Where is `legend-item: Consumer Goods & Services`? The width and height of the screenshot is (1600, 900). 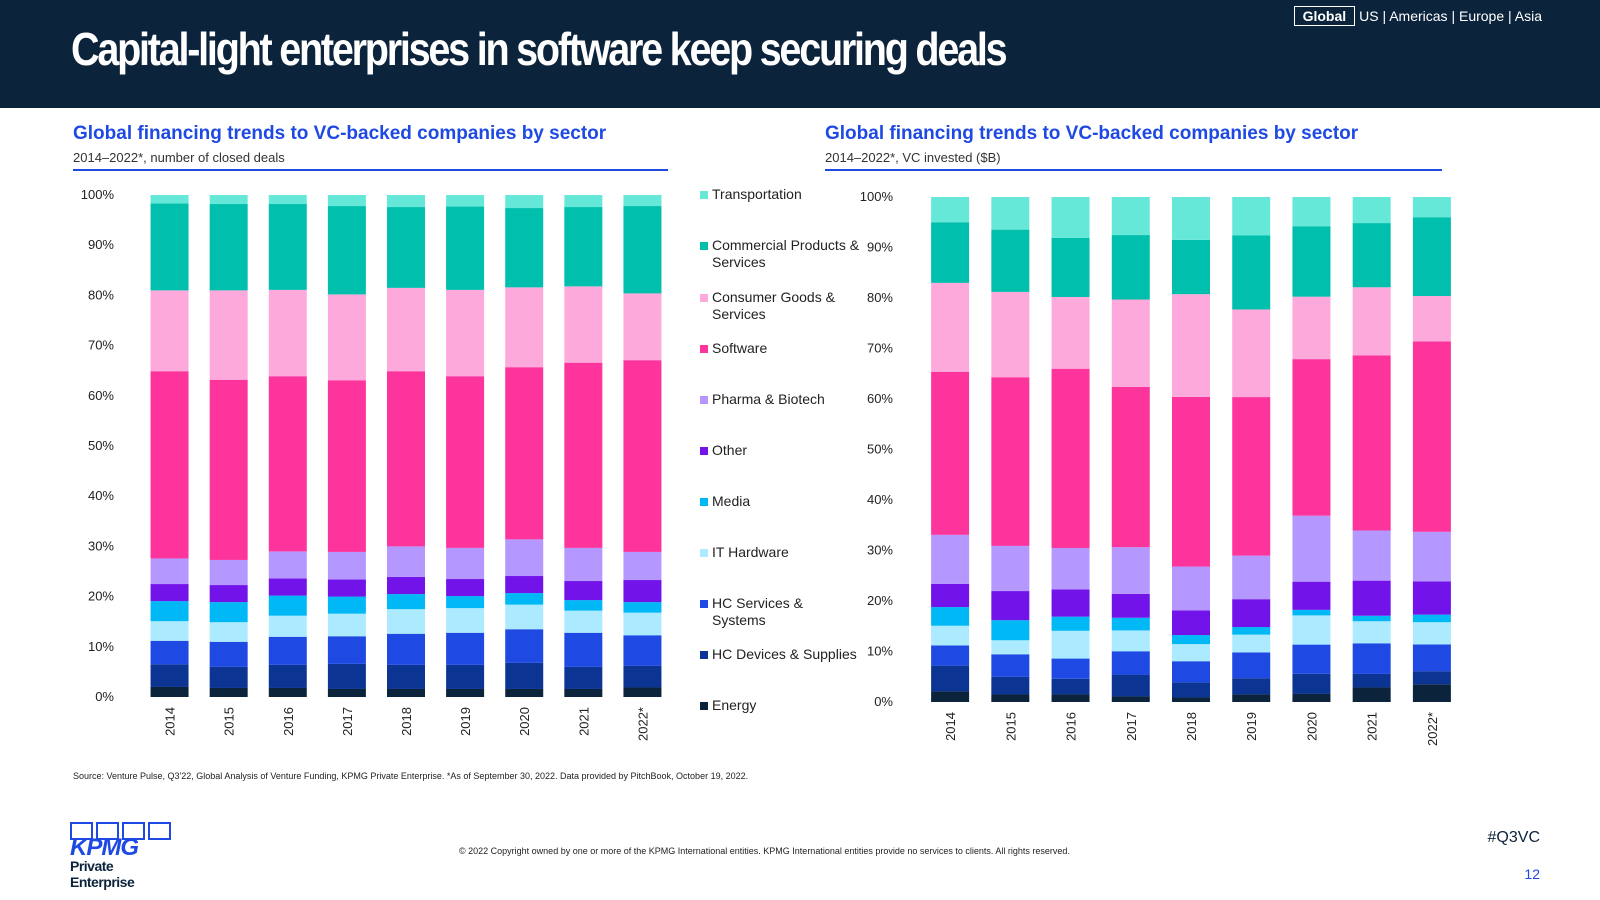
legend-item: Consumer Goods & Services is located at coordinates (780, 306).